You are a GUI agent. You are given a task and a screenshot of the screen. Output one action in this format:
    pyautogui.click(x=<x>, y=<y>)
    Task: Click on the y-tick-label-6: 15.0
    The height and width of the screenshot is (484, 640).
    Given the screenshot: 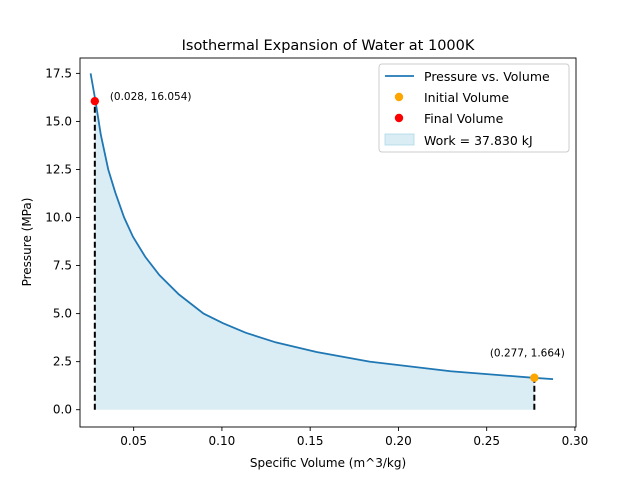 What is the action you would take?
    pyautogui.click(x=58, y=121)
    